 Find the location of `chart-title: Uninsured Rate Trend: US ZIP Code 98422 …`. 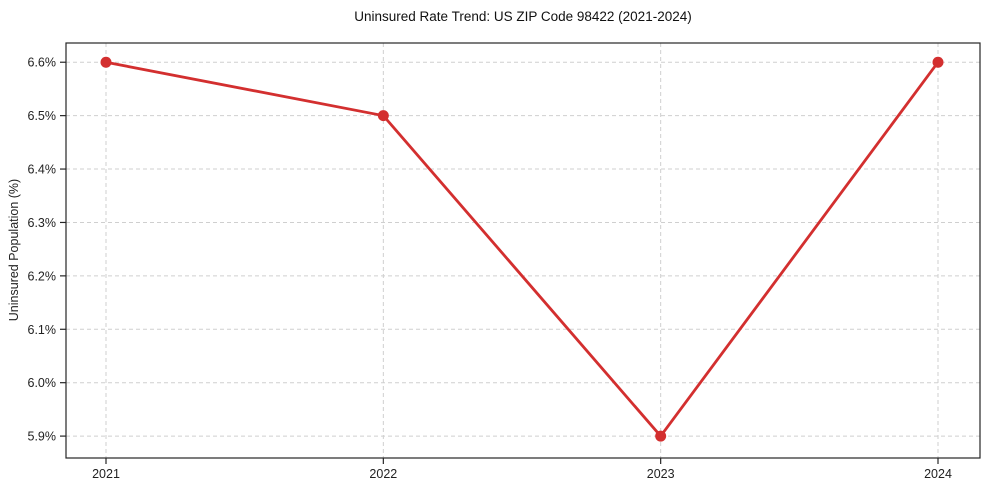

chart-title: Uninsured Rate Trend: US ZIP Code 98422 … is located at coordinates (523, 16).